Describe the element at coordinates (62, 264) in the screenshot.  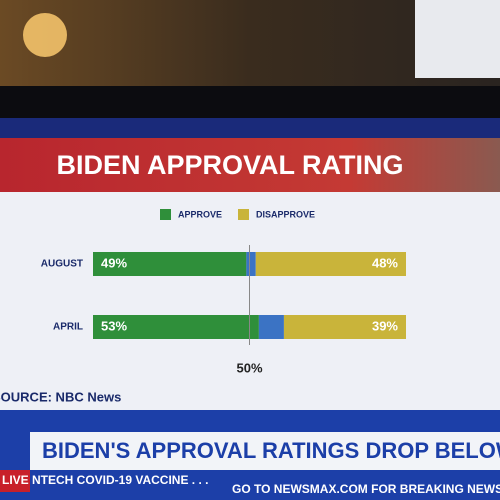
I see `category-label: AUGUST` at that location.